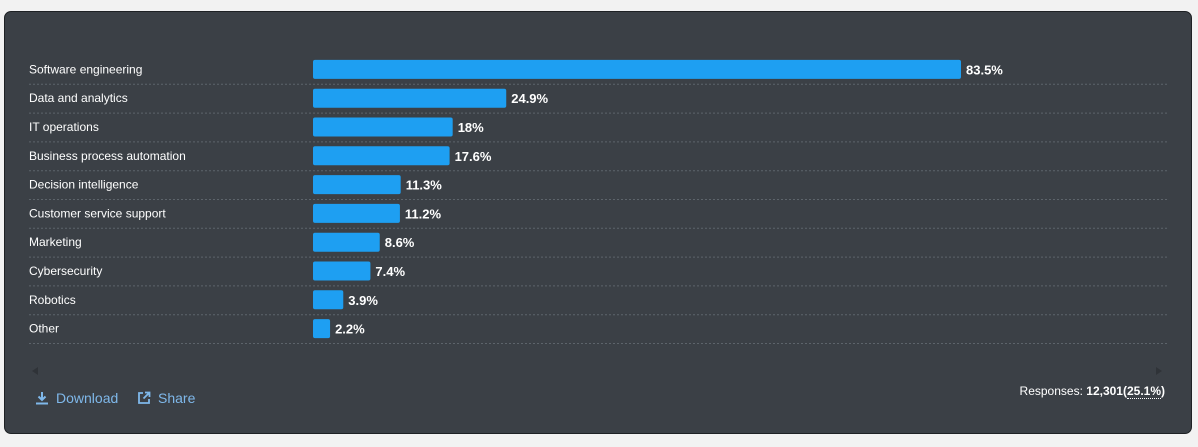  Describe the element at coordinates (65, 271) in the screenshot. I see `category-label: Cybersecurity` at that location.